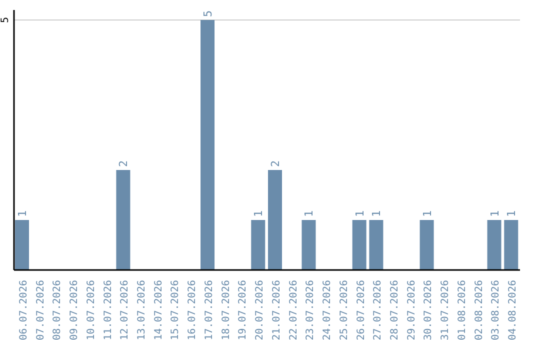 This screenshot has height=340, width=540. What do you see at coordinates (91, 310) in the screenshot?
I see `x-tick-label: 10.07.2026` at bounding box center [91, 310].